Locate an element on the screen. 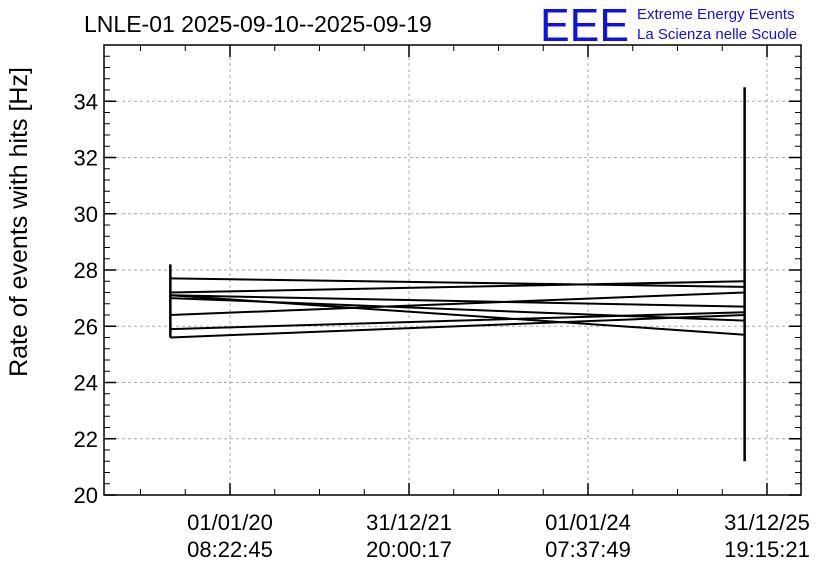 This screenshot has width=836, height=572. x-tick-label-date: 31/12/21 is located at coordinates (409, 522).